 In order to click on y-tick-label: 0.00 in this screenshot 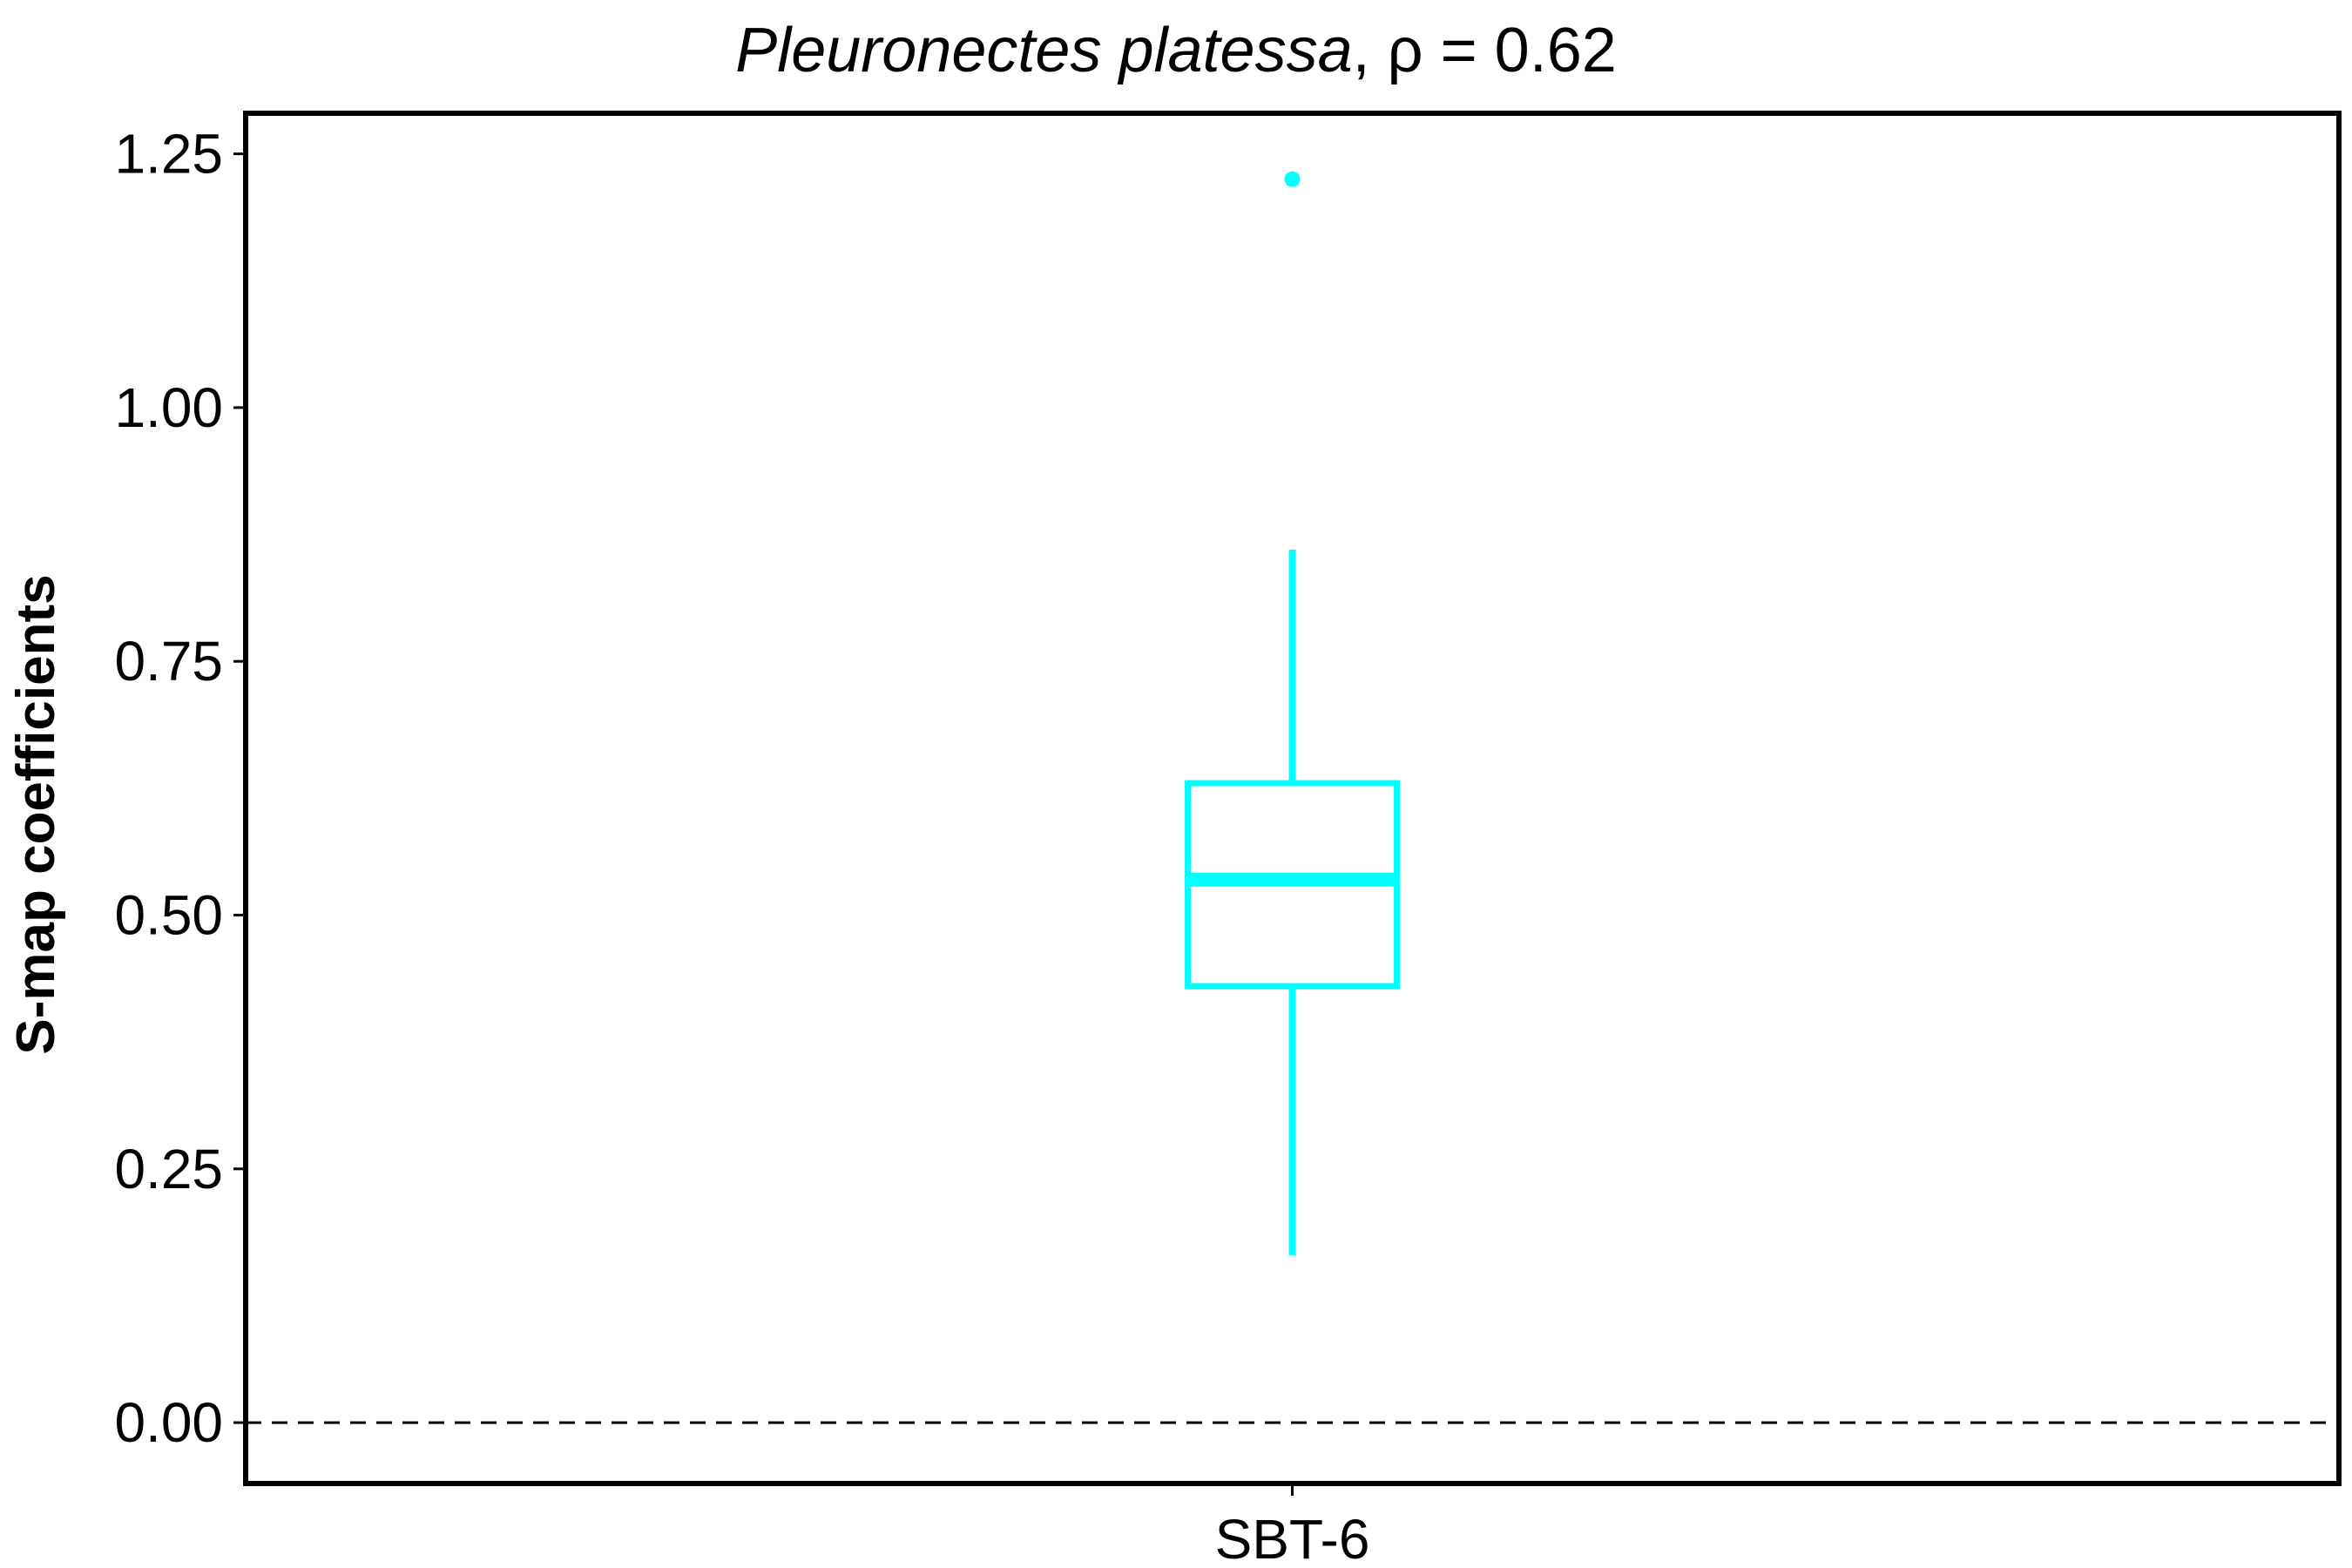, I will do `click(168, 1422)`.